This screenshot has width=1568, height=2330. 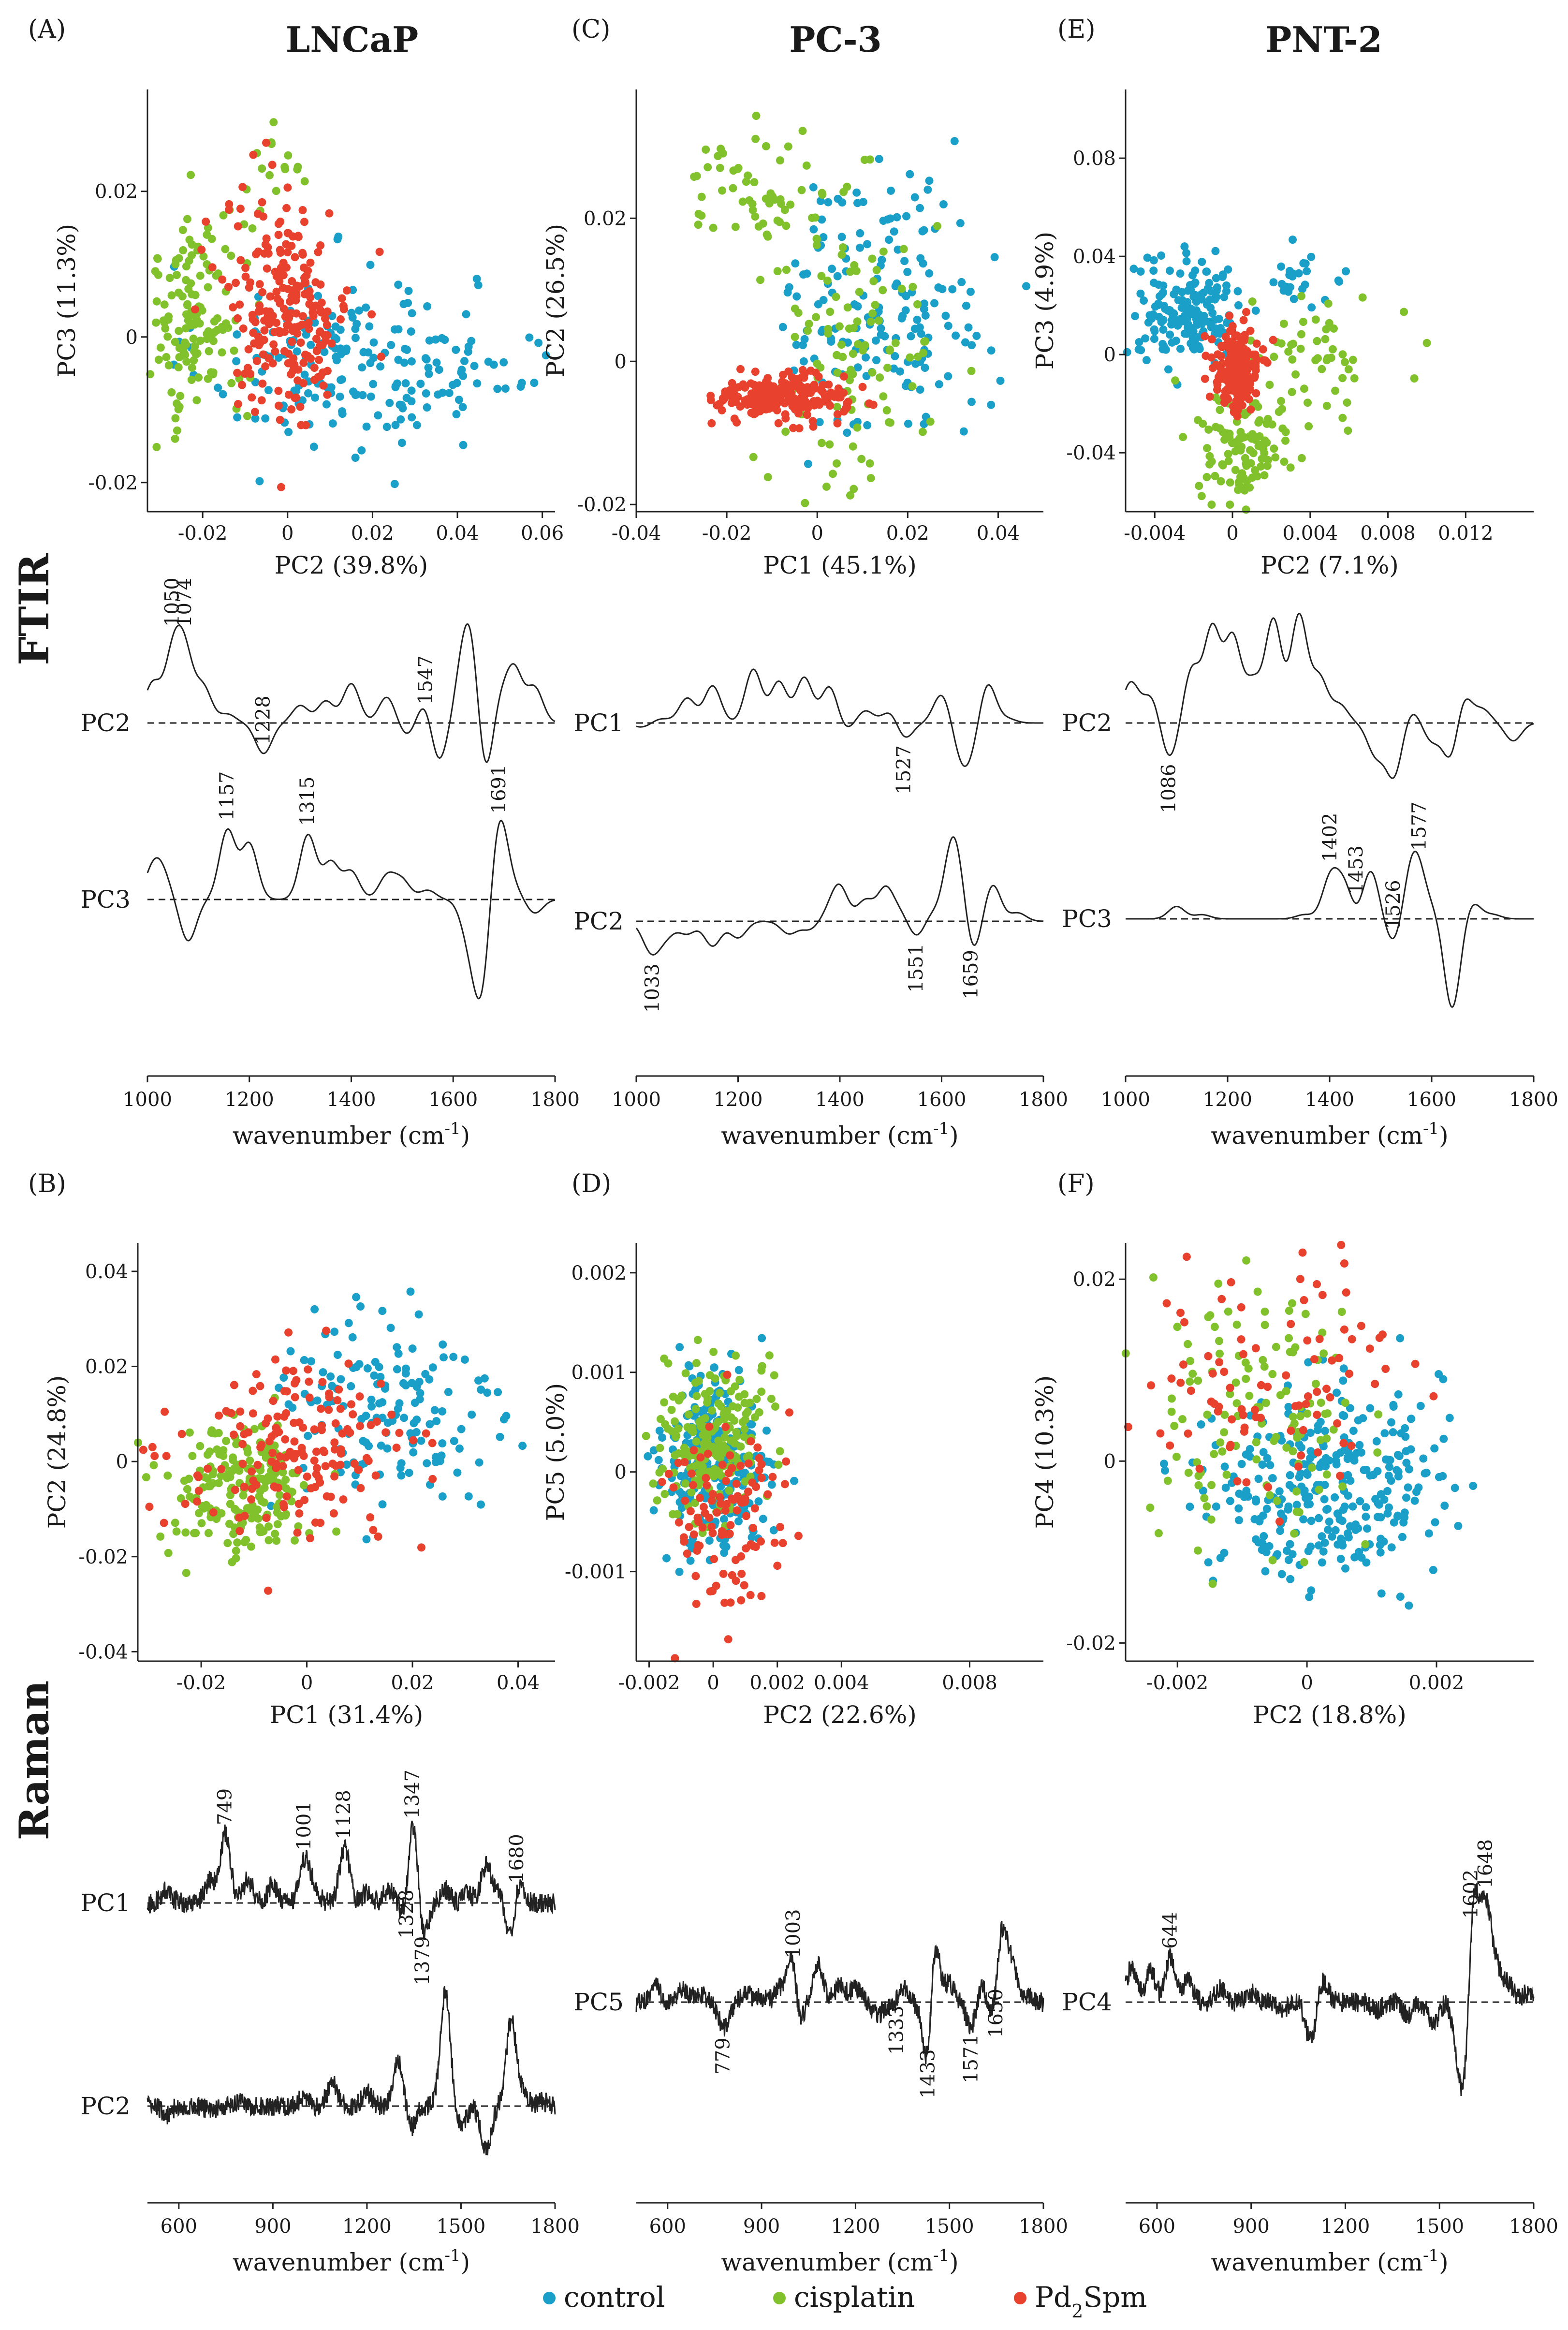 What do you see at coordinates (854, 2297) in the screenshot?
I see `legend-label-cisplatin: cisplatin` at bounding box center [854, 2297].